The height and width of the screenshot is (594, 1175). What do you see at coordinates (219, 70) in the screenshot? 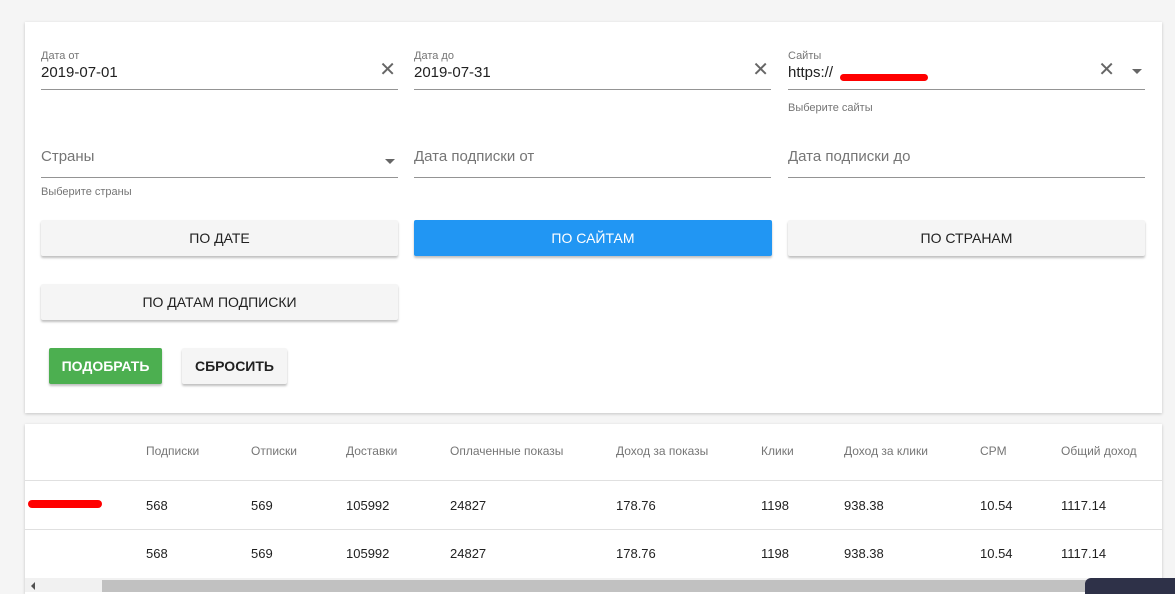
I see `date-from-field: Дата от 2019-07-01 ✕` at bounding box center [219, 70].